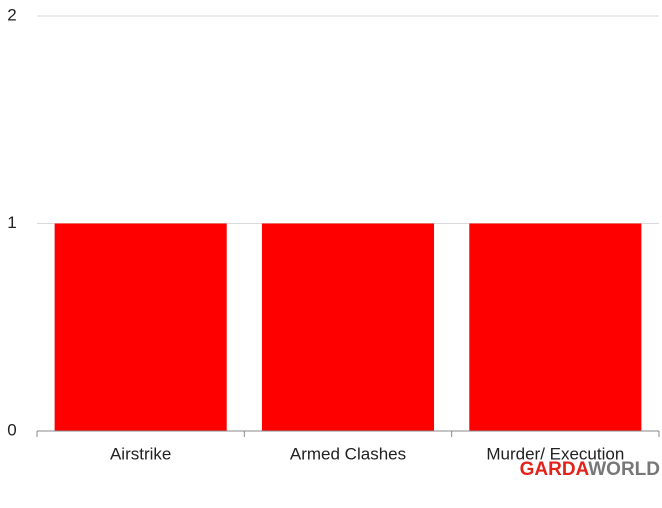 This screenshot has height=508, width=662. I want to click on logo: GARDAWORLD, so click(590, 469).